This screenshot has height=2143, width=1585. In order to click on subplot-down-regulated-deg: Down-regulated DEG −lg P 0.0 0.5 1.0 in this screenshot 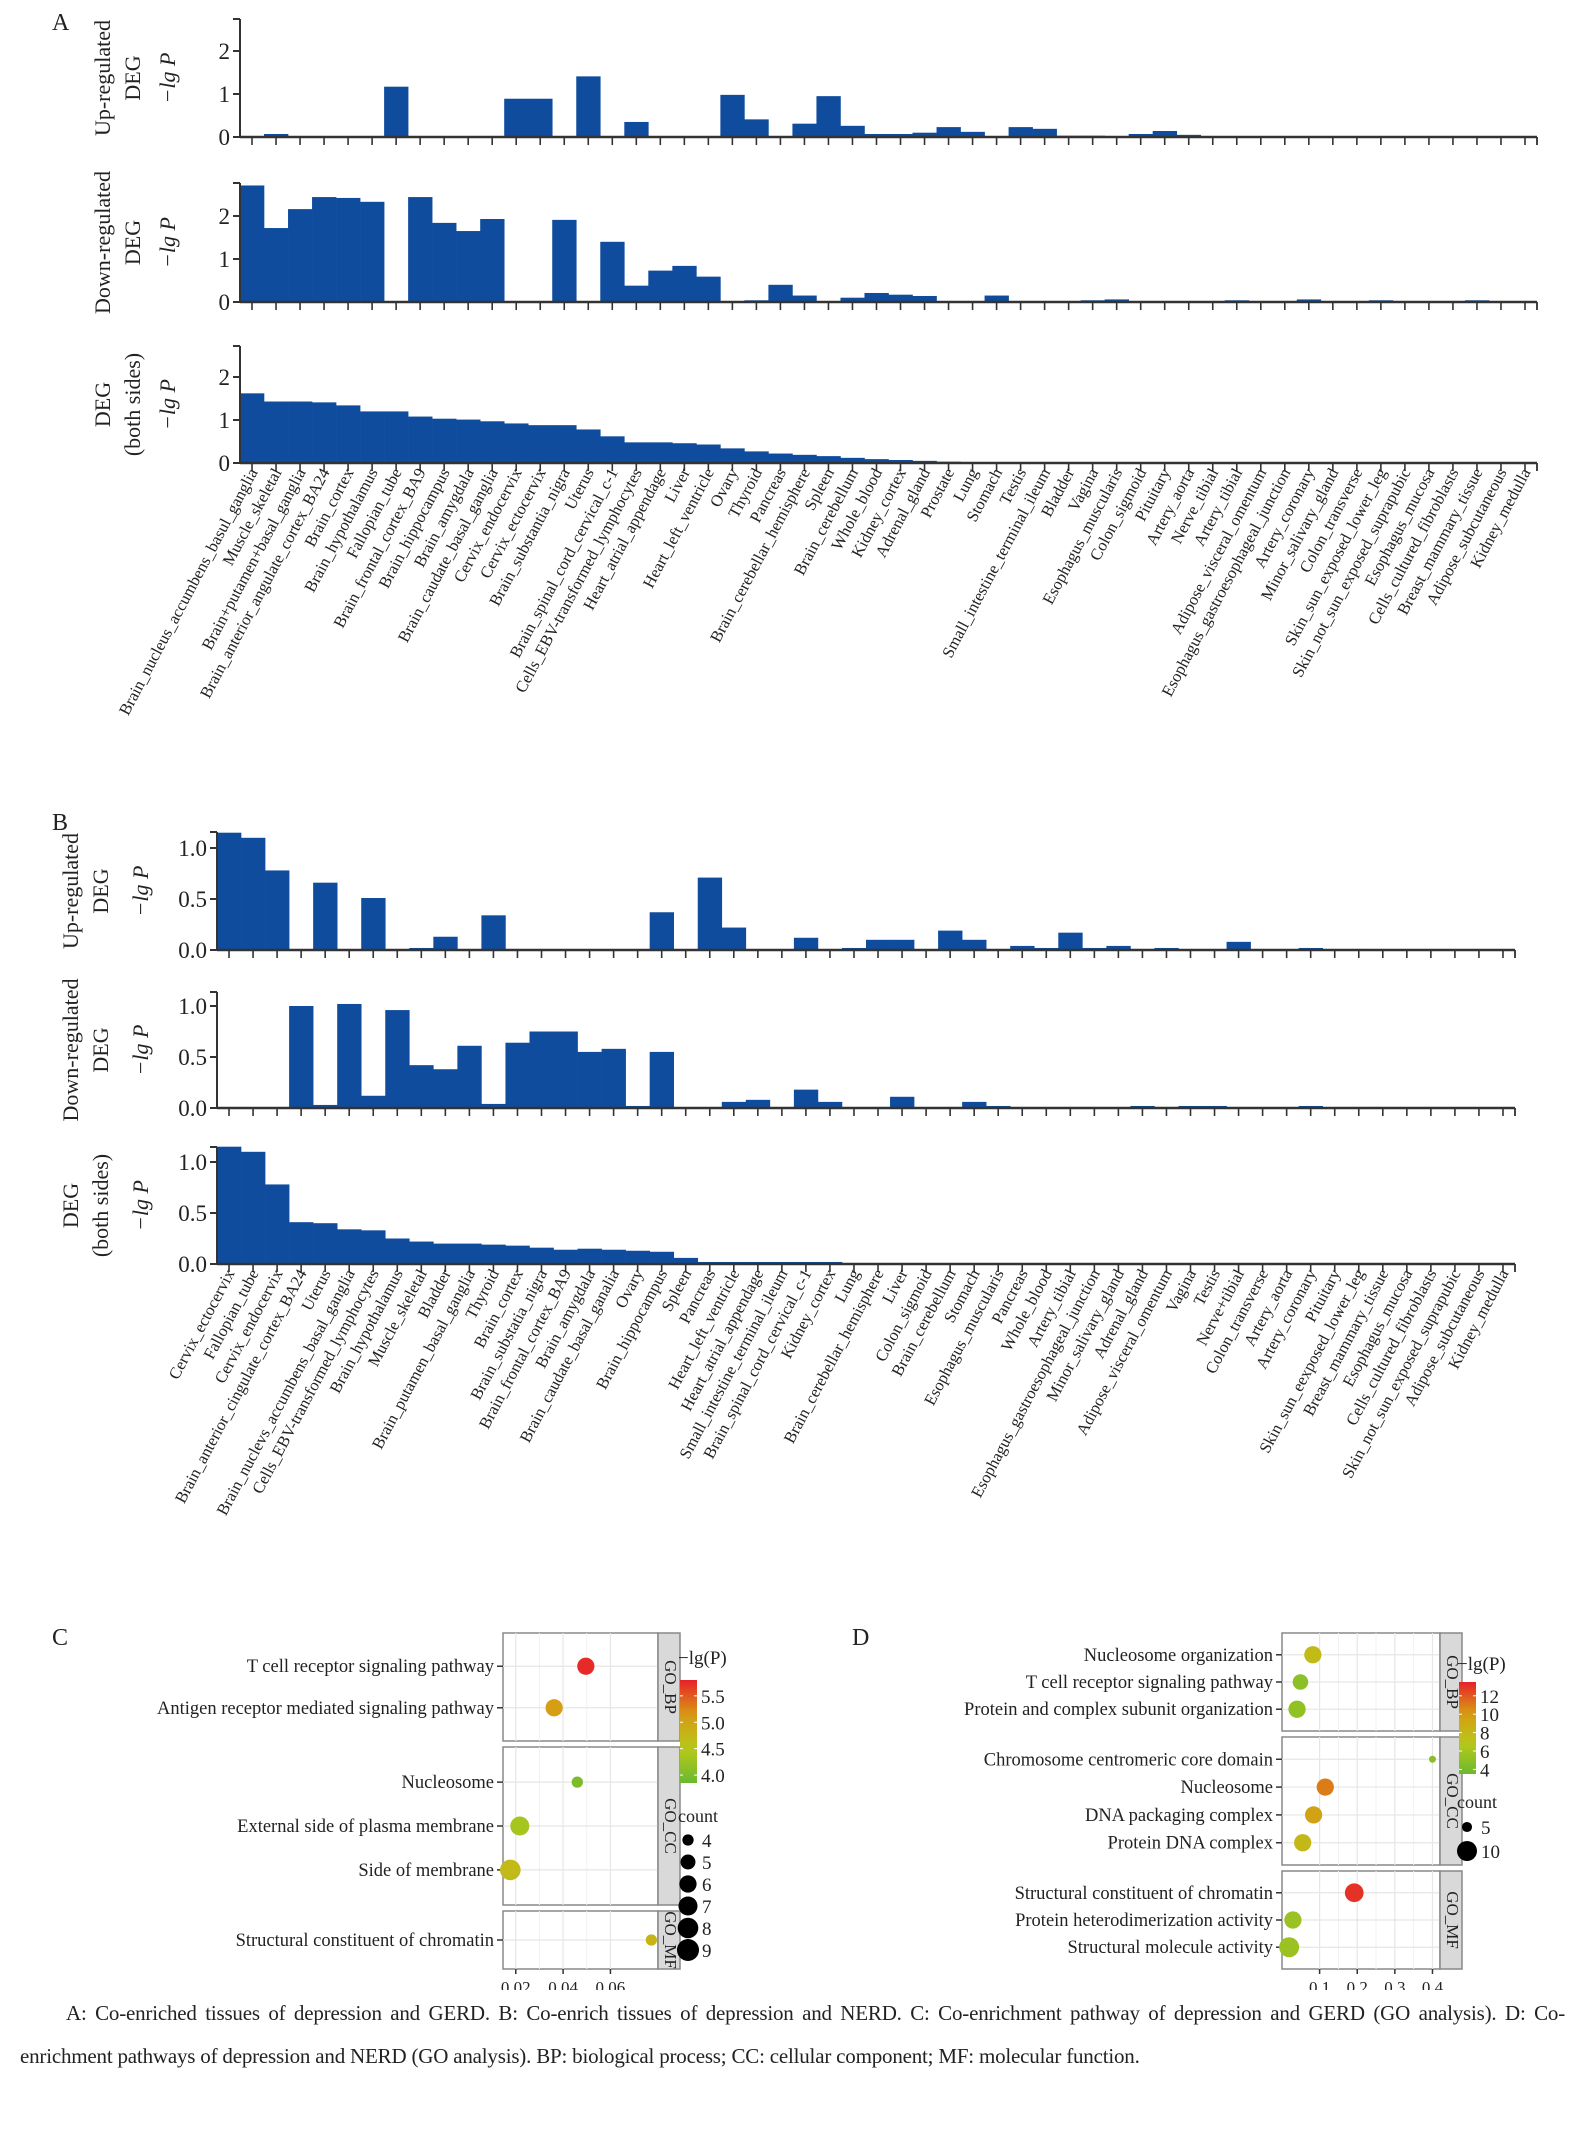, I will do `click(787, 1050)`.